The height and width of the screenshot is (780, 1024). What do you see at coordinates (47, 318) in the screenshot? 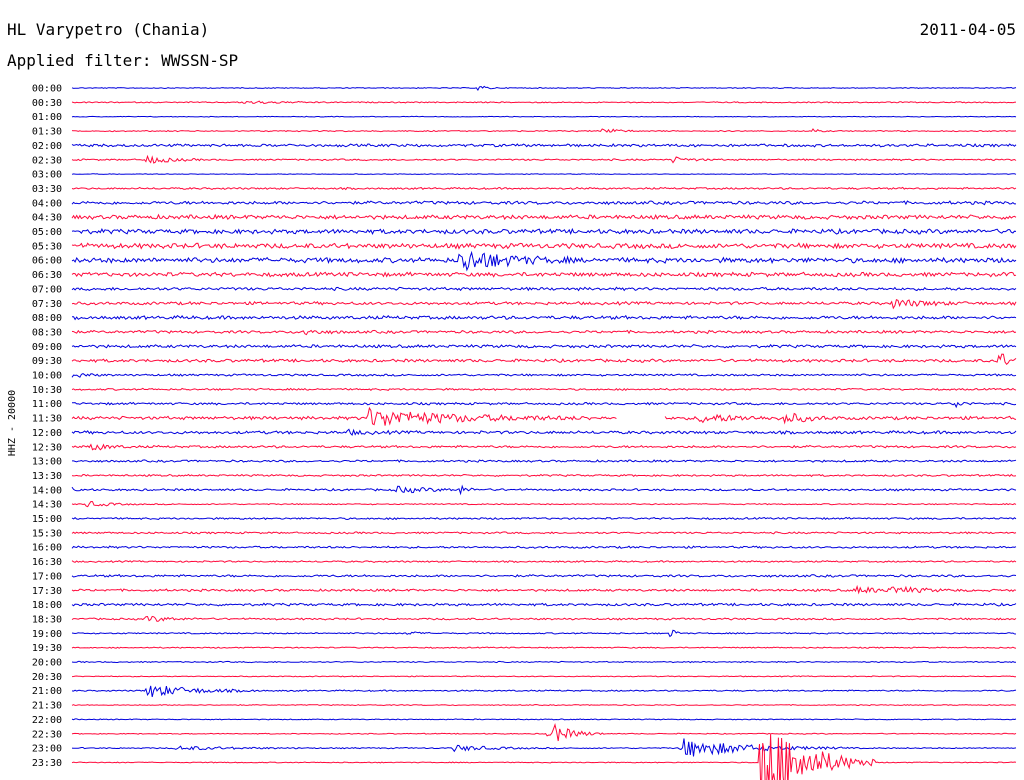
I see `time-tick-label: 08:00` at bounding box center [47, 318].